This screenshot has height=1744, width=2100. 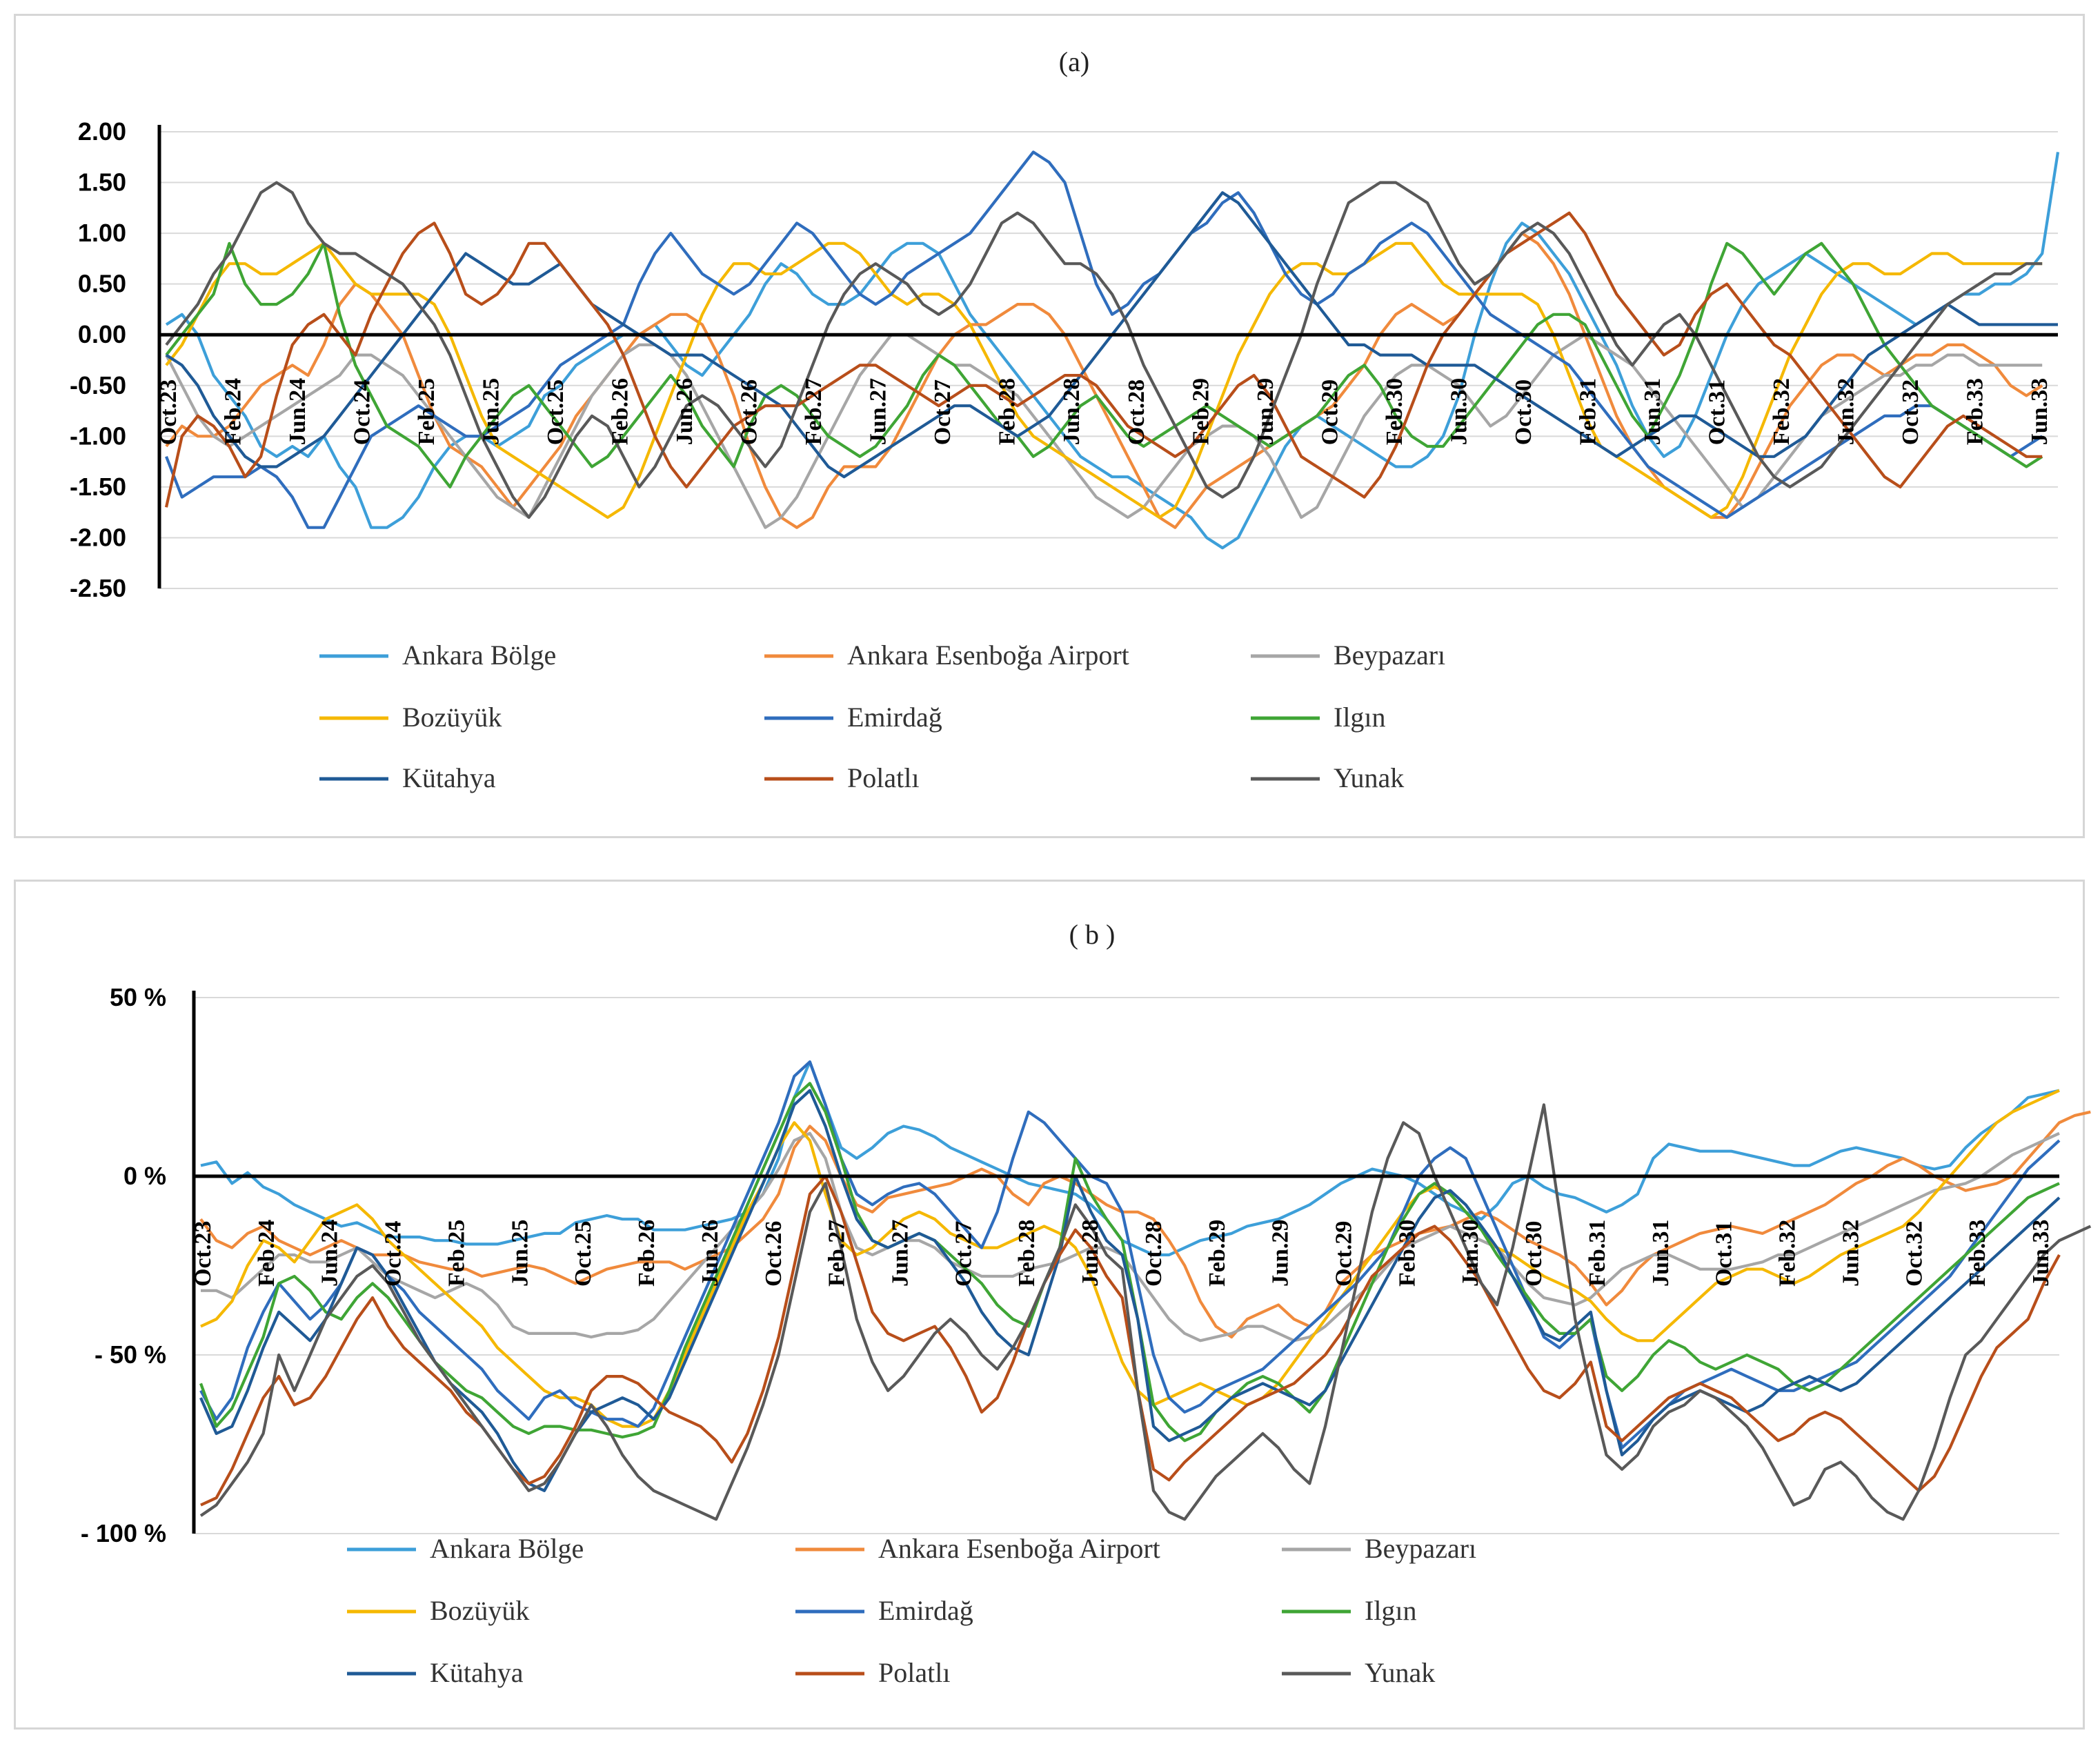 I want to click on x-tick-label: Feb.25, so click(x=426, y=411).